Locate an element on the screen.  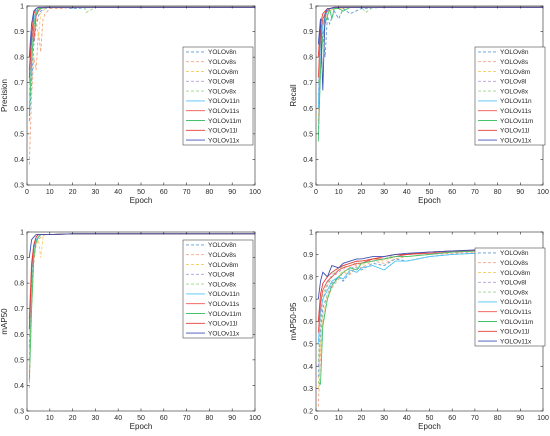
y-axis-label: Recall is located at coordinates (293, 95).